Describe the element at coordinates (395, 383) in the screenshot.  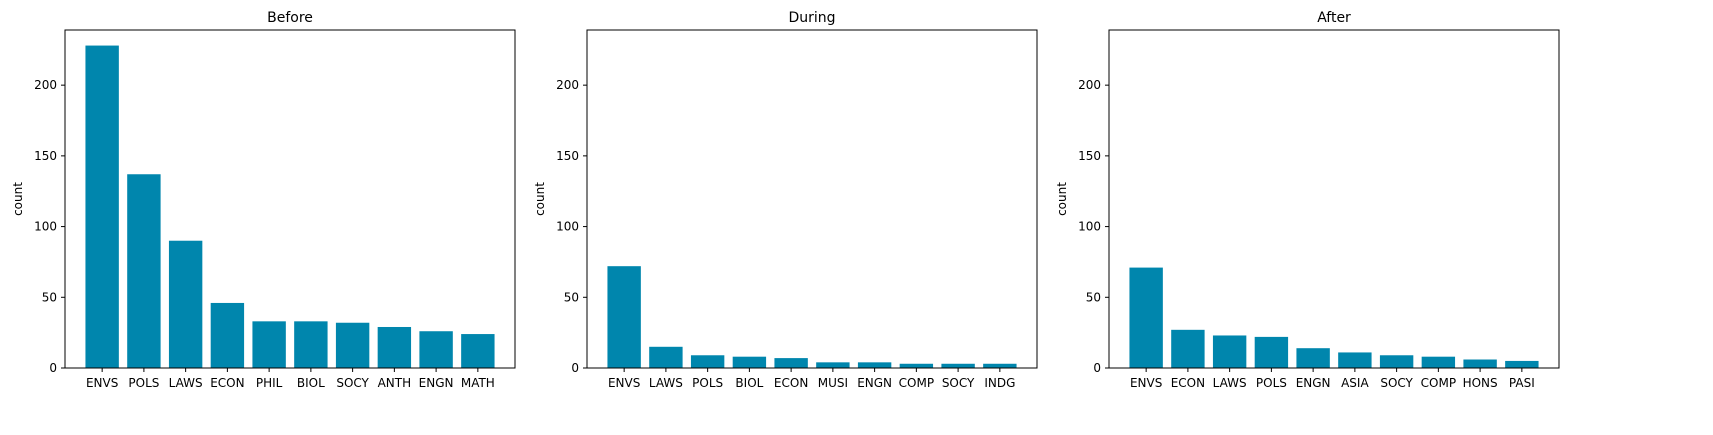
I see `x-tick-label: ANTH` at that location.